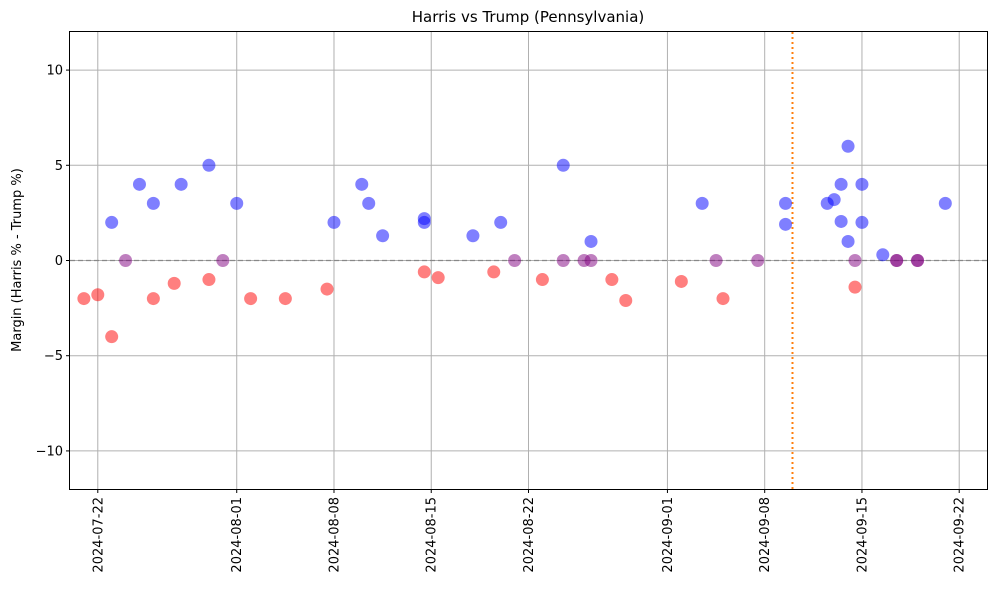 The image size is (998, 590). What do you see at coordinates (53, 261) in the screenshot?
I see `y-axis: −10 −5 0 5 10` at bounding box center [53, 261].